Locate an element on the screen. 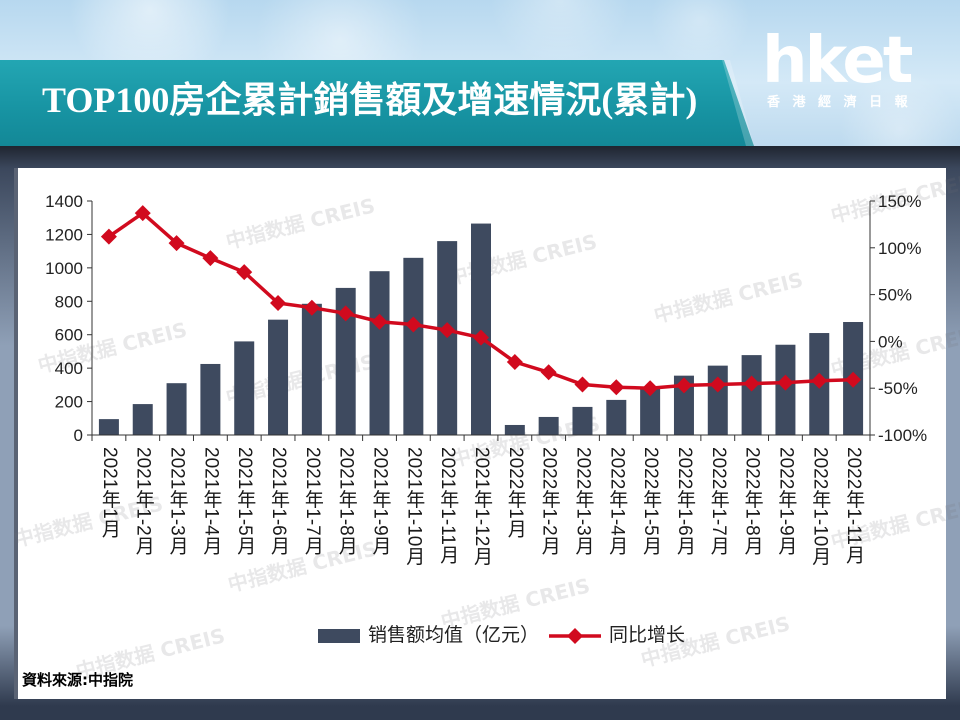 Image resolution: width=960 pixels, height=720 pixels. title-banner is located at coordinates (377, 103).